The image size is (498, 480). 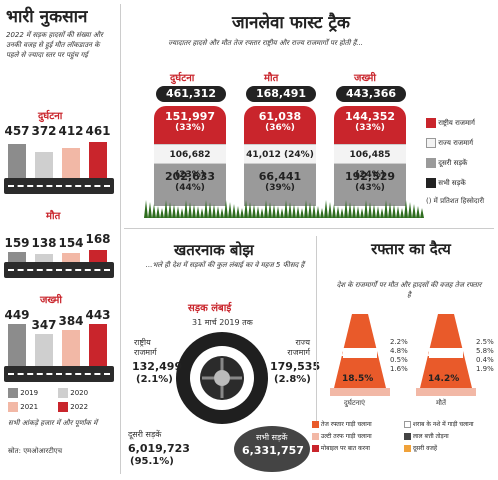 I want to click on bar-value: 443, so click(x=98, y=315).